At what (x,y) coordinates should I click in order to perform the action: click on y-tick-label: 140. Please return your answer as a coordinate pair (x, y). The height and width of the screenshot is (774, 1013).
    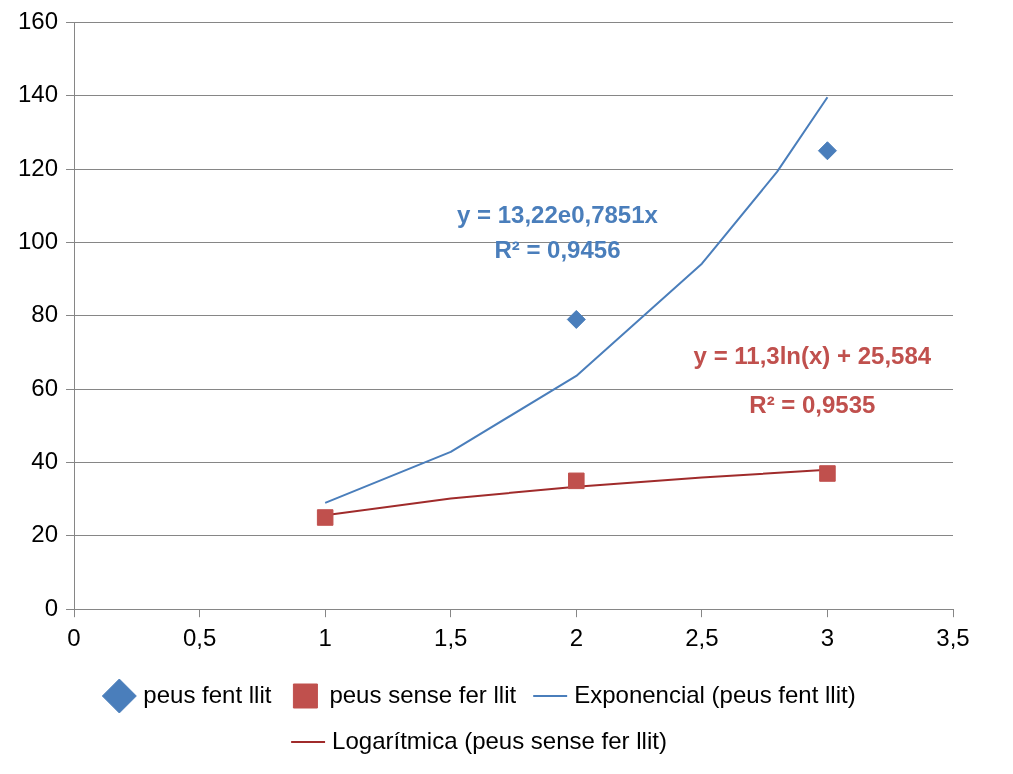
    Looking at the image, I should click on (38, 94).